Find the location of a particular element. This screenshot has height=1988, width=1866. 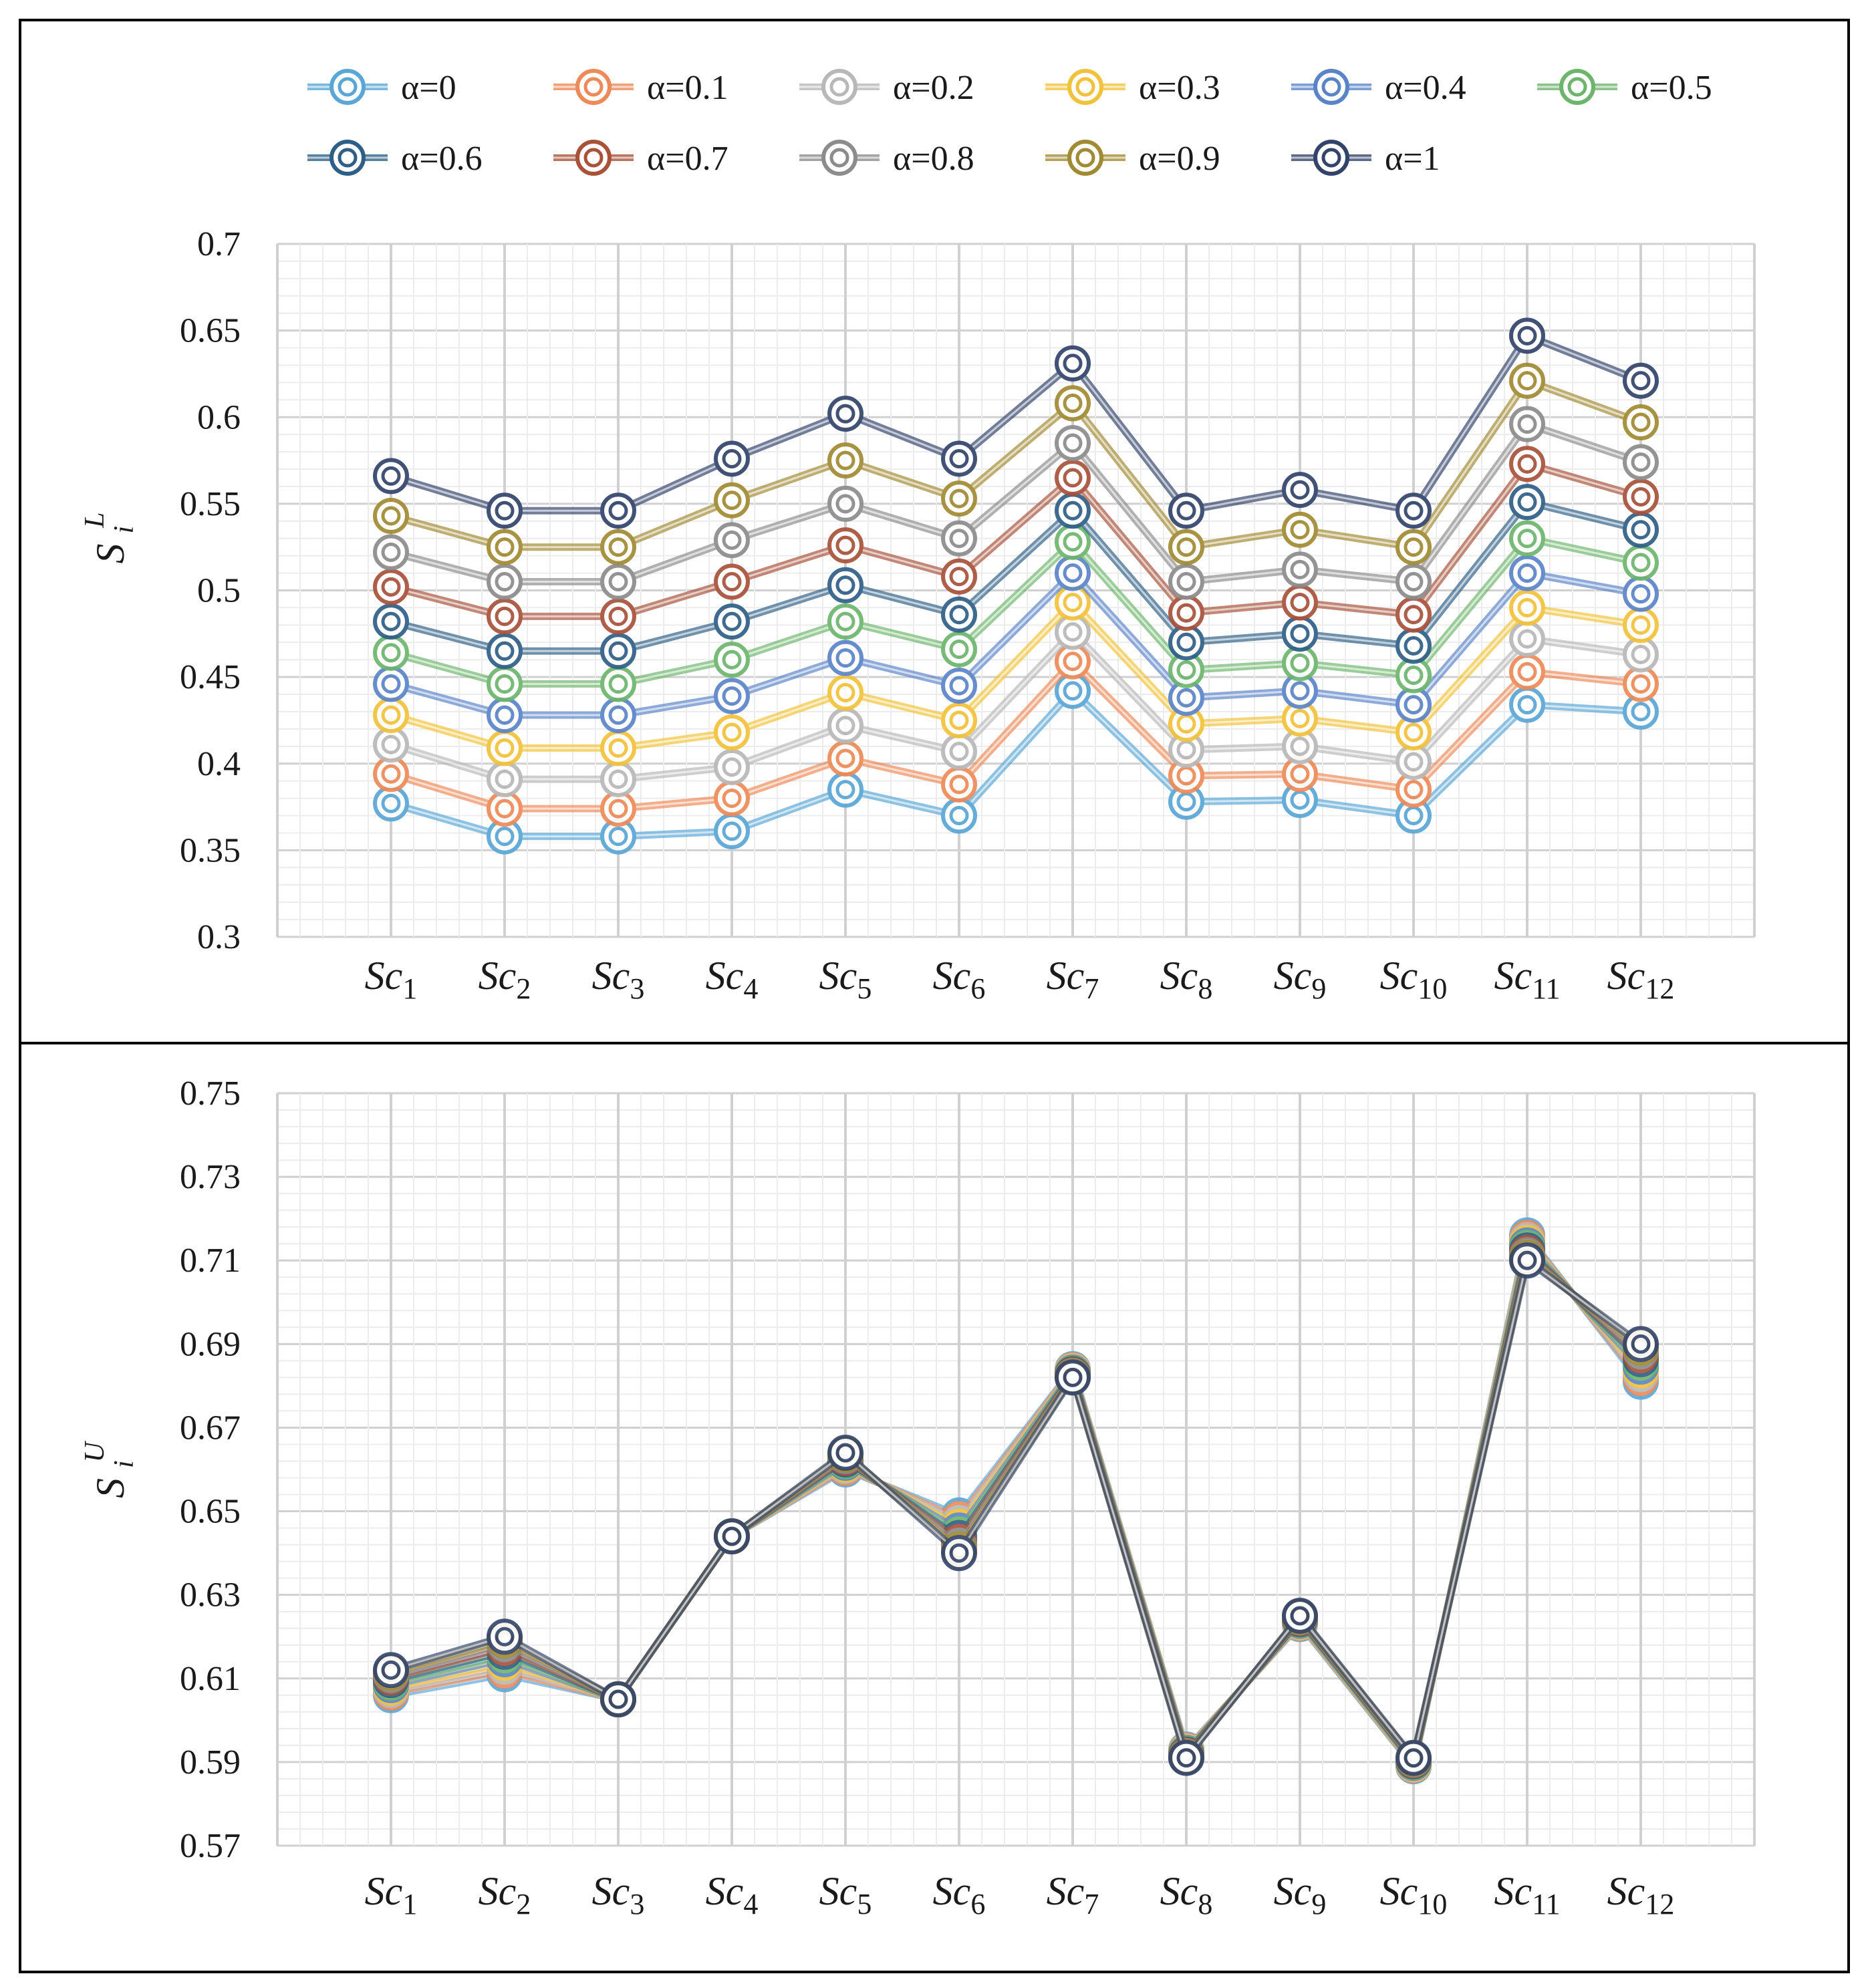

legend-label: α=0.7 is located at coordinates (687, 159).